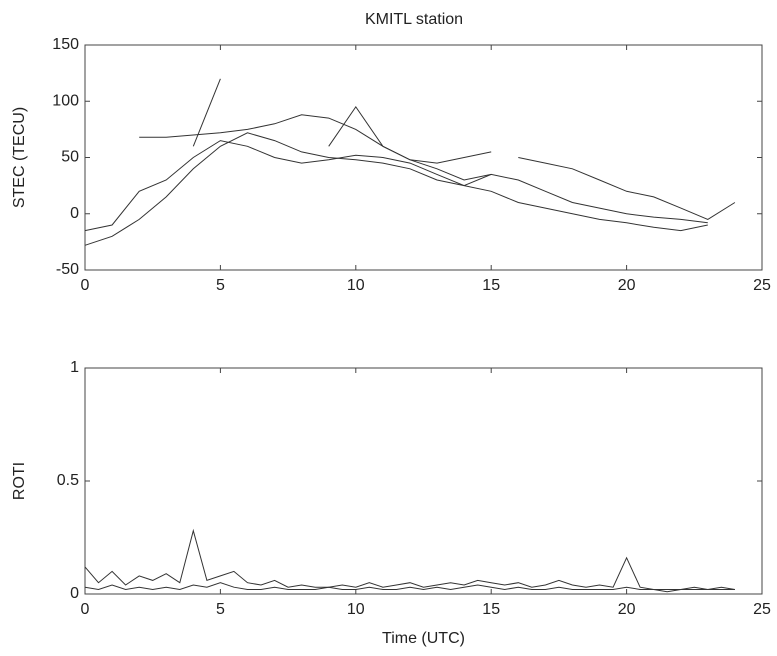  I want to click on y-tick-label: 50, so click(70, 157).